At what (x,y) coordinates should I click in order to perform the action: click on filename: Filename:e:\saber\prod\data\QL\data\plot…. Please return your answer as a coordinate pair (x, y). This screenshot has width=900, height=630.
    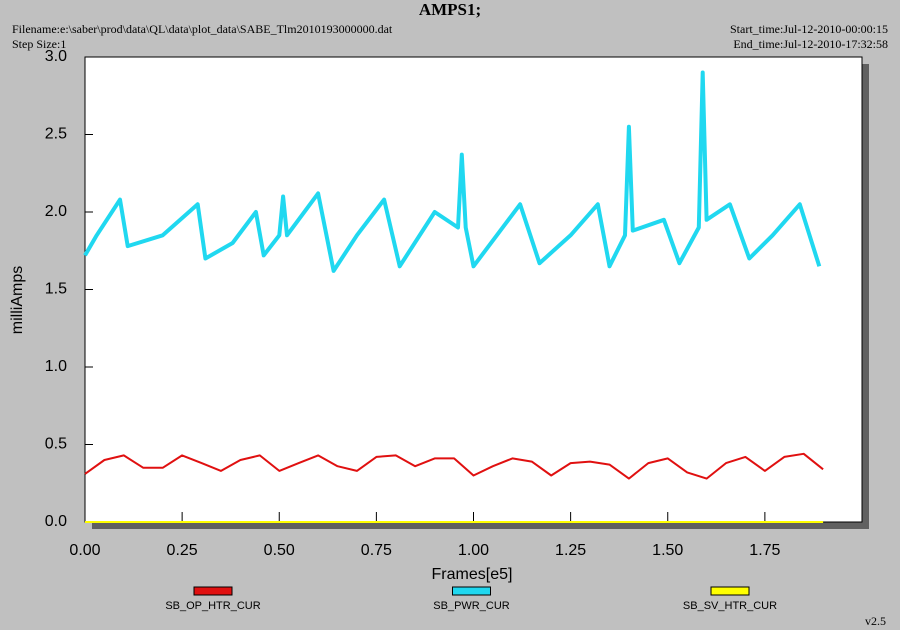
    Looking at the image, I should click on (202, 29).